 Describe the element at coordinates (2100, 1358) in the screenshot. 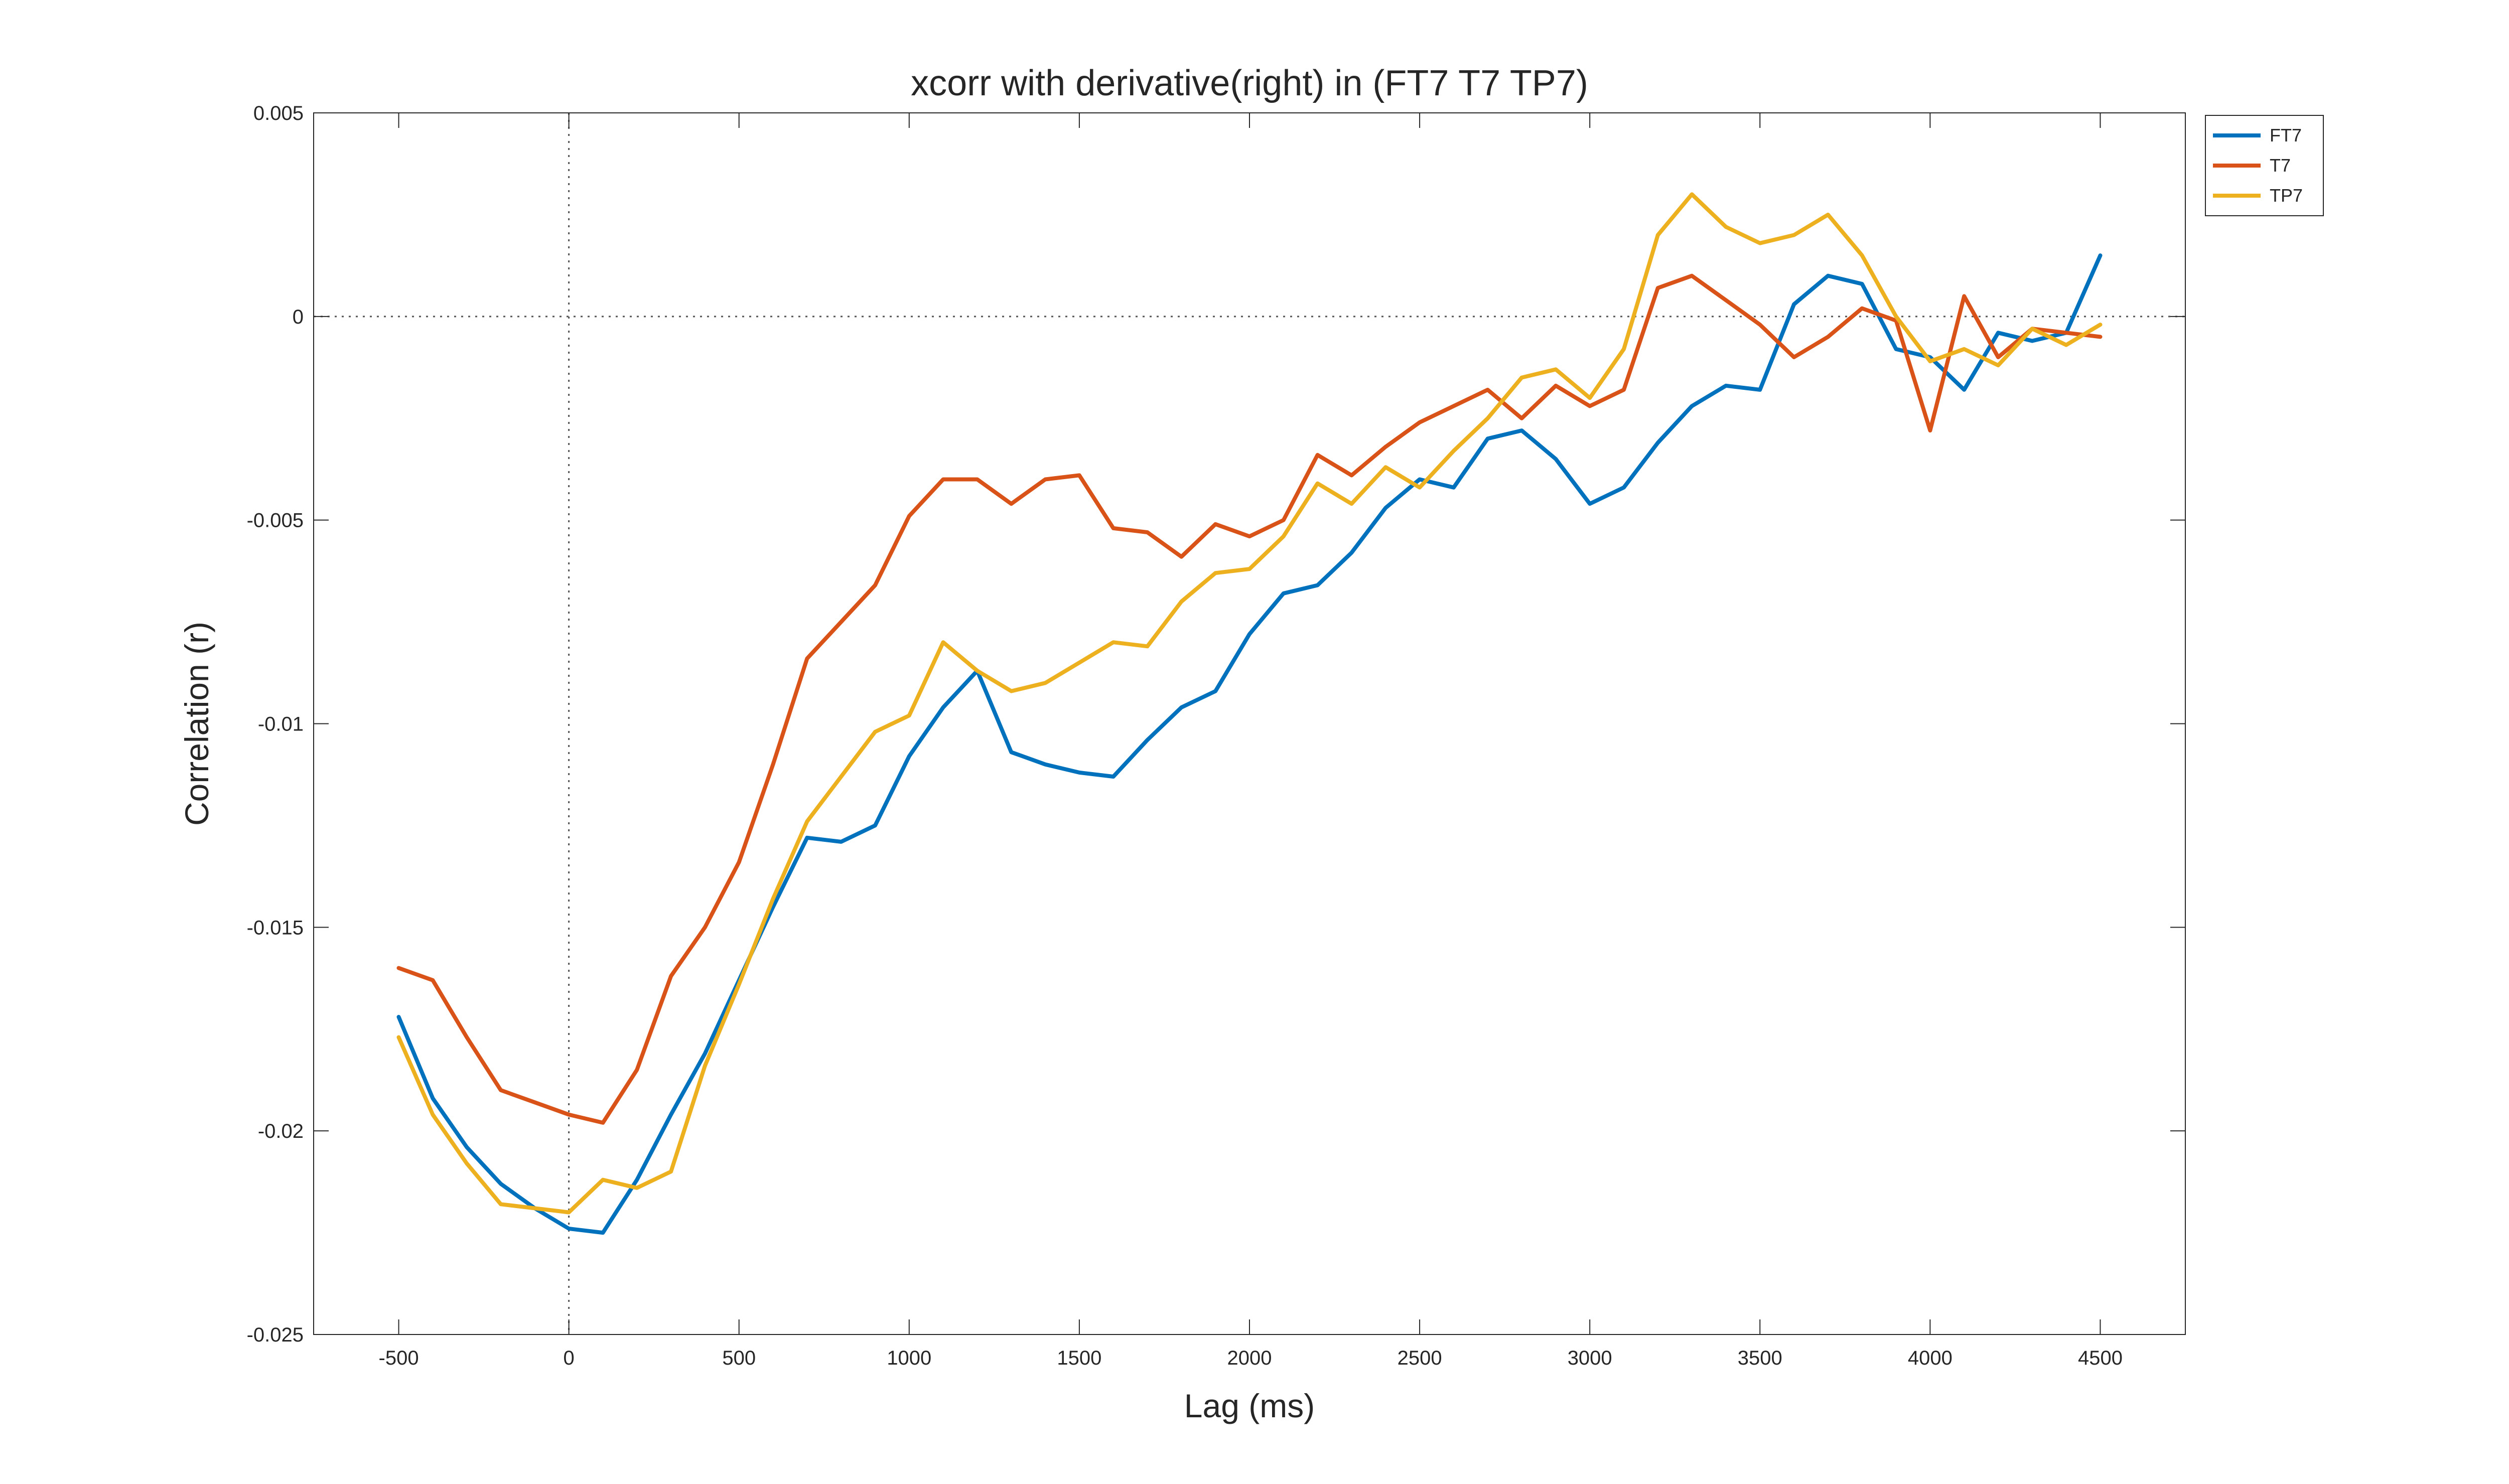

I see `x-tick-label: 4500` at that location.